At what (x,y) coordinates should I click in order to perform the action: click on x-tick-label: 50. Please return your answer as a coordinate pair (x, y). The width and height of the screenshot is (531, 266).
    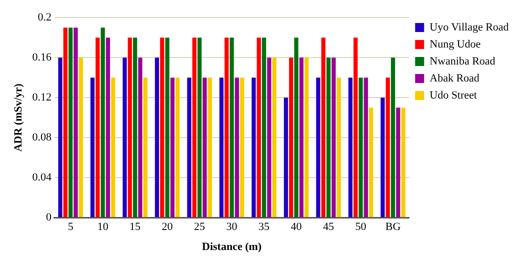
    Looking at the image, I should click on (361, 227).